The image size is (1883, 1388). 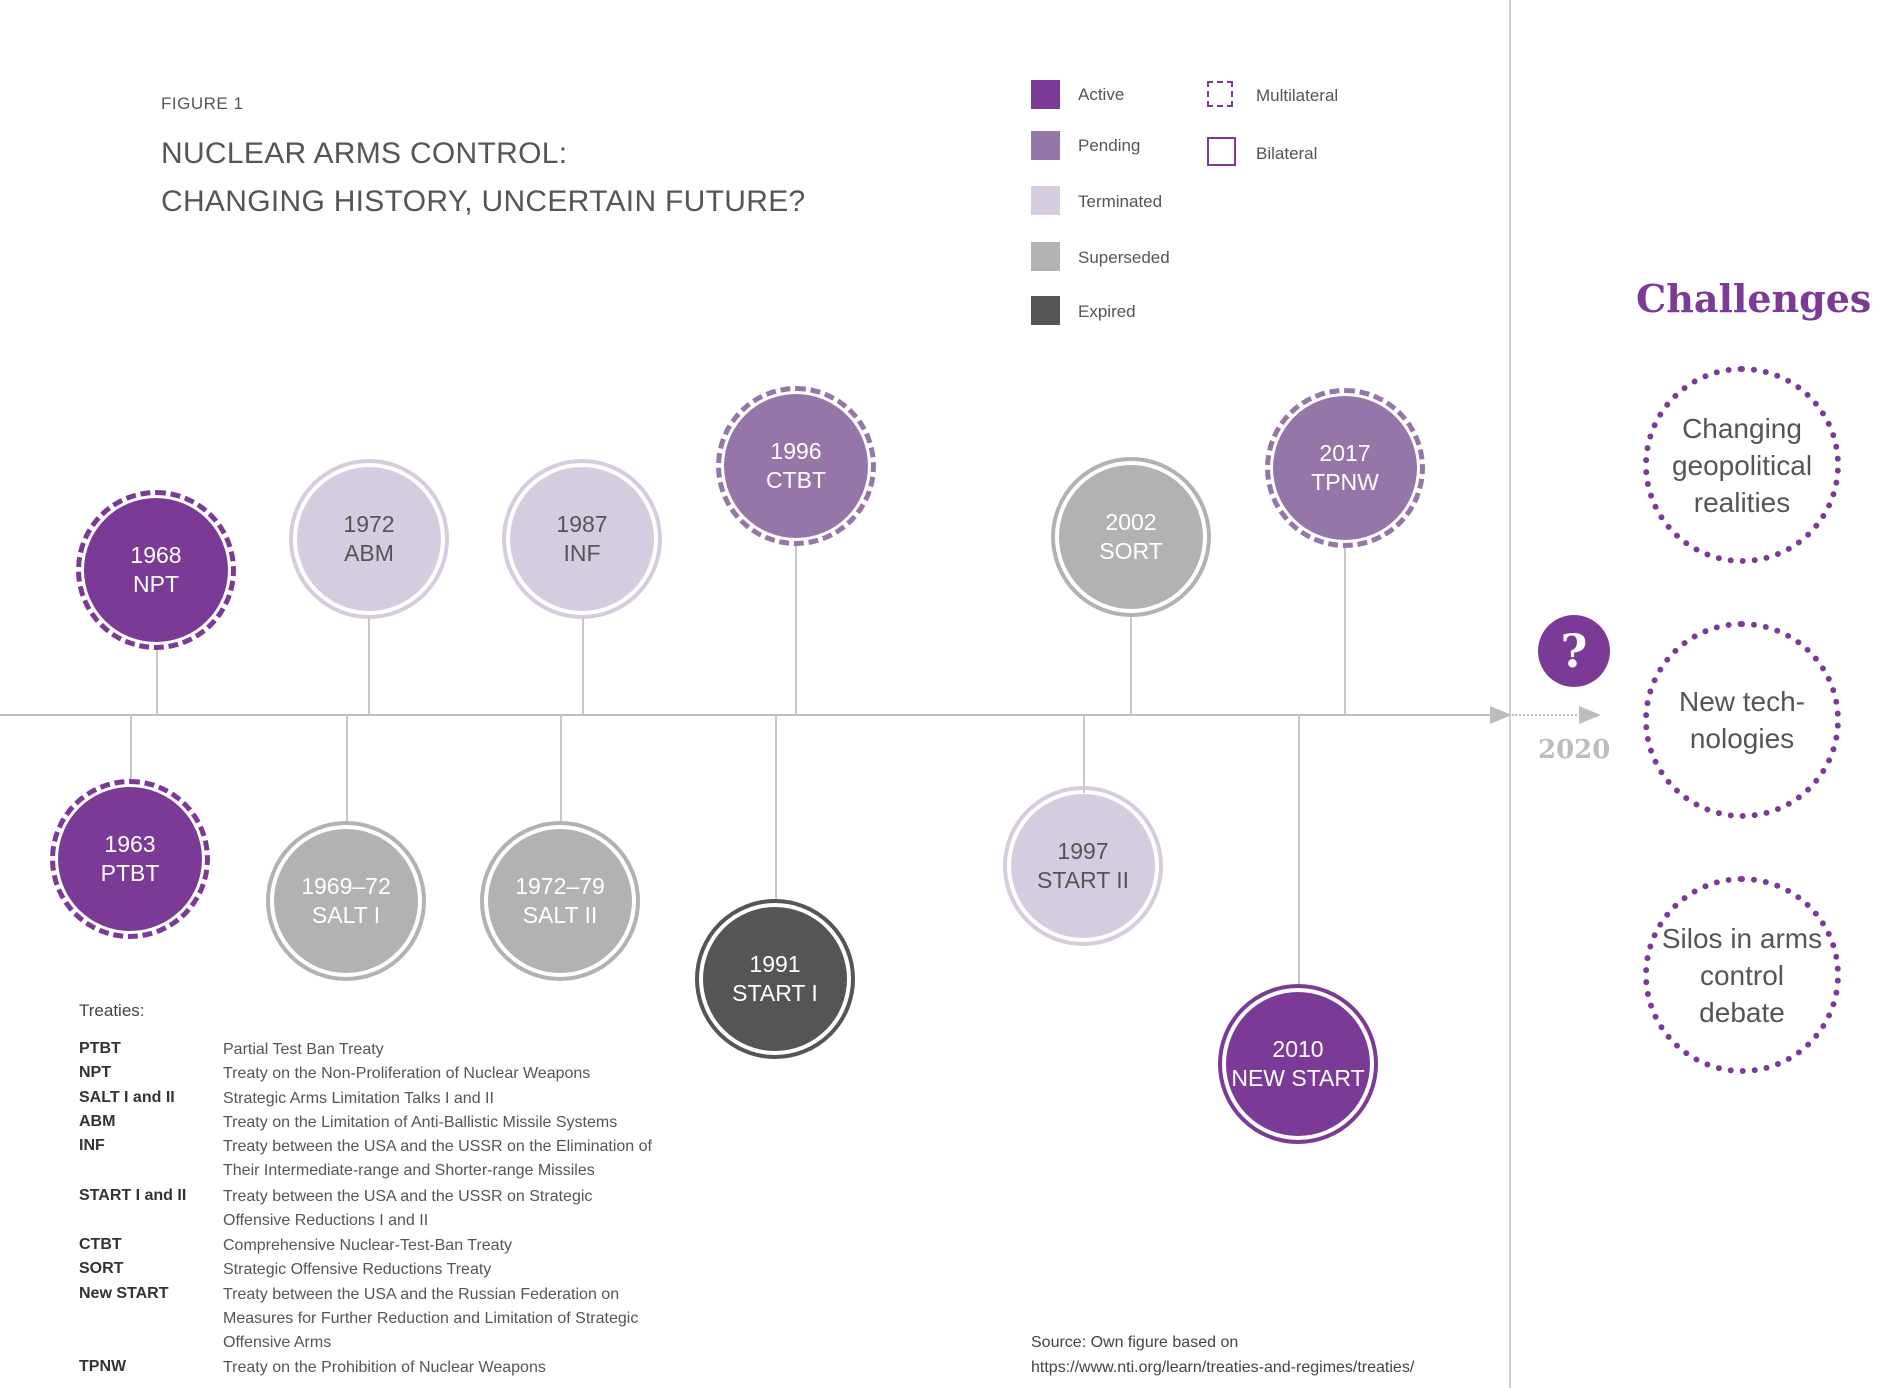 I want to click on glossary-abbr: New START, so click(x=124, y=1293).